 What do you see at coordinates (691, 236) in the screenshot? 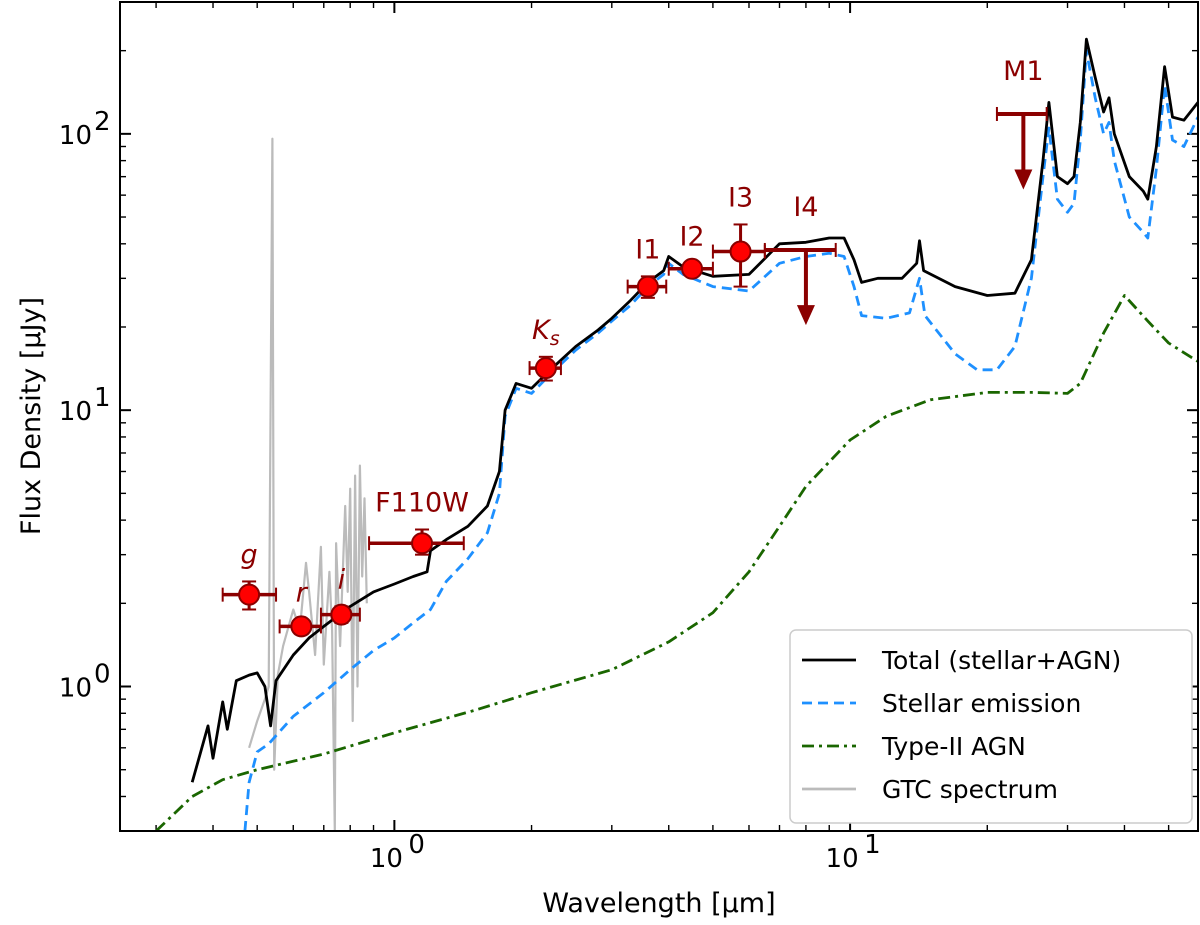
I see `band-label-6: I2` at bounding box center [691, 236].